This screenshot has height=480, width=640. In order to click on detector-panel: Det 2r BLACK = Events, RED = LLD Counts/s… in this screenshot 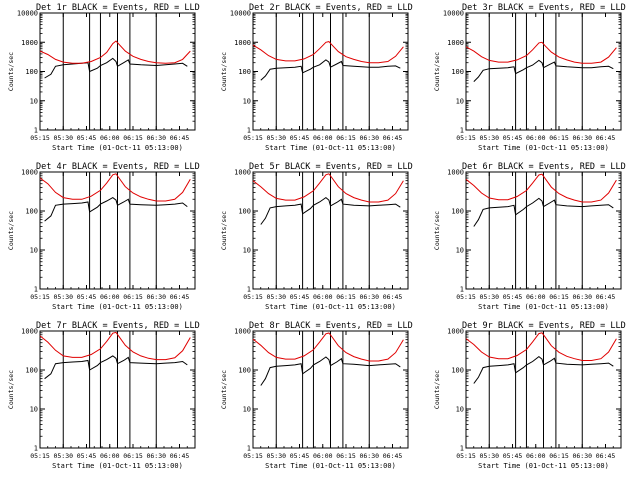, I will do `click(316, 77)`.